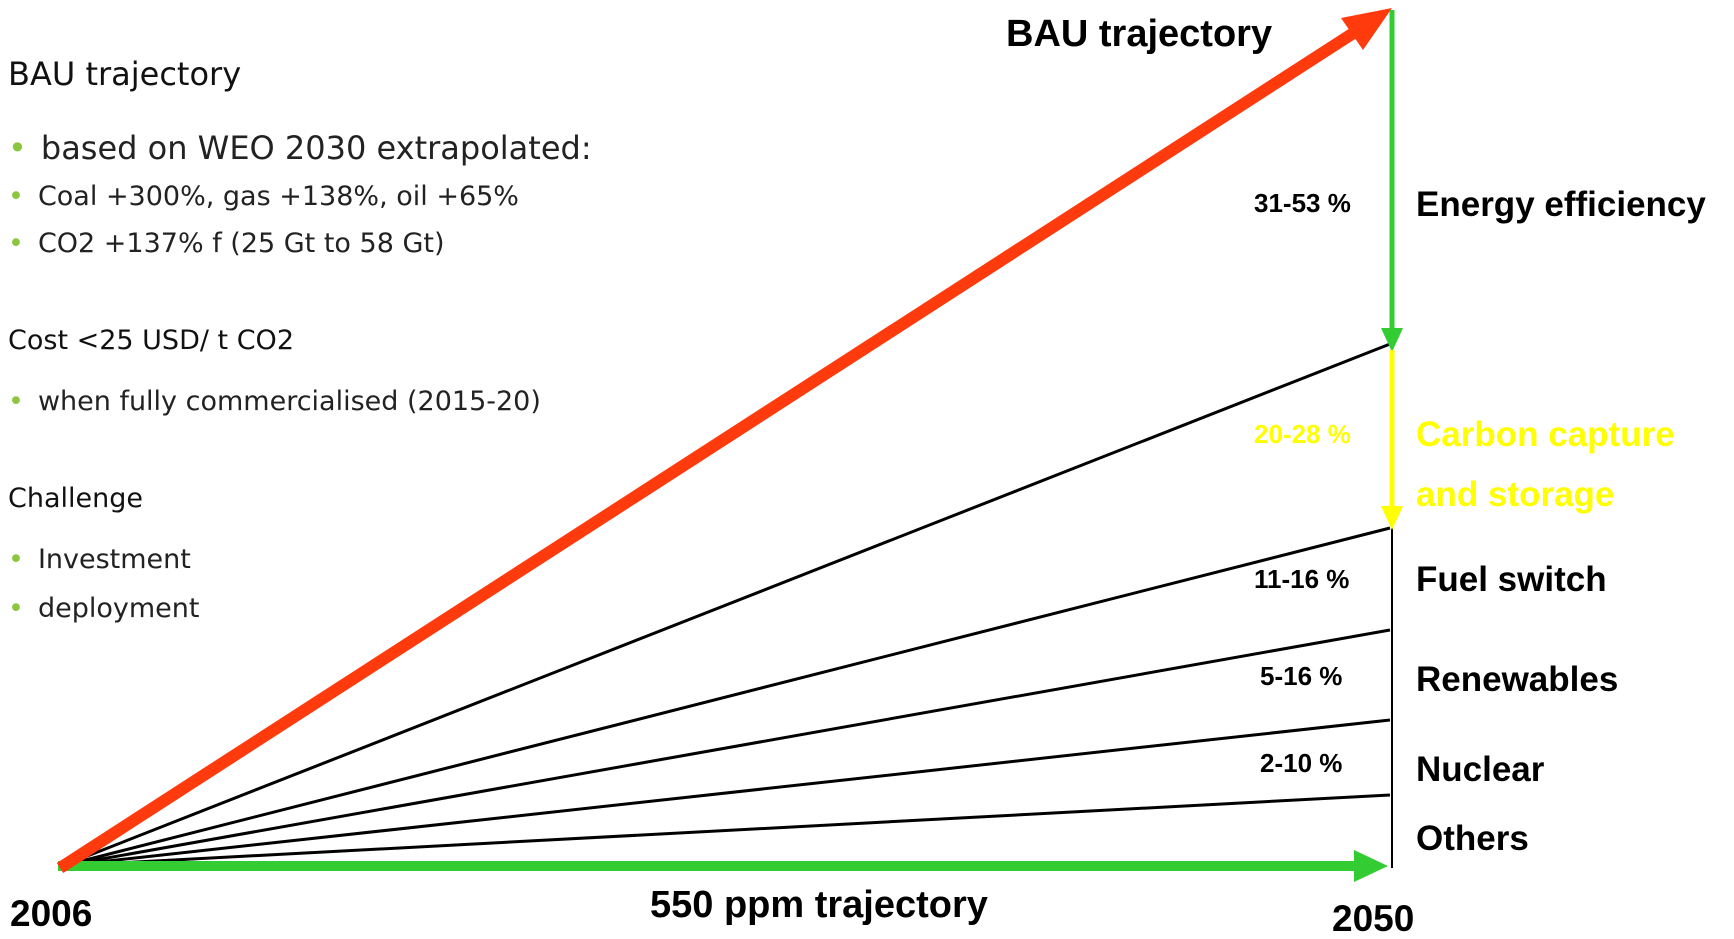 The height and width of the screenshot is (939, 1734). I want to click on bullet-text: Investment, so click(114, 559).